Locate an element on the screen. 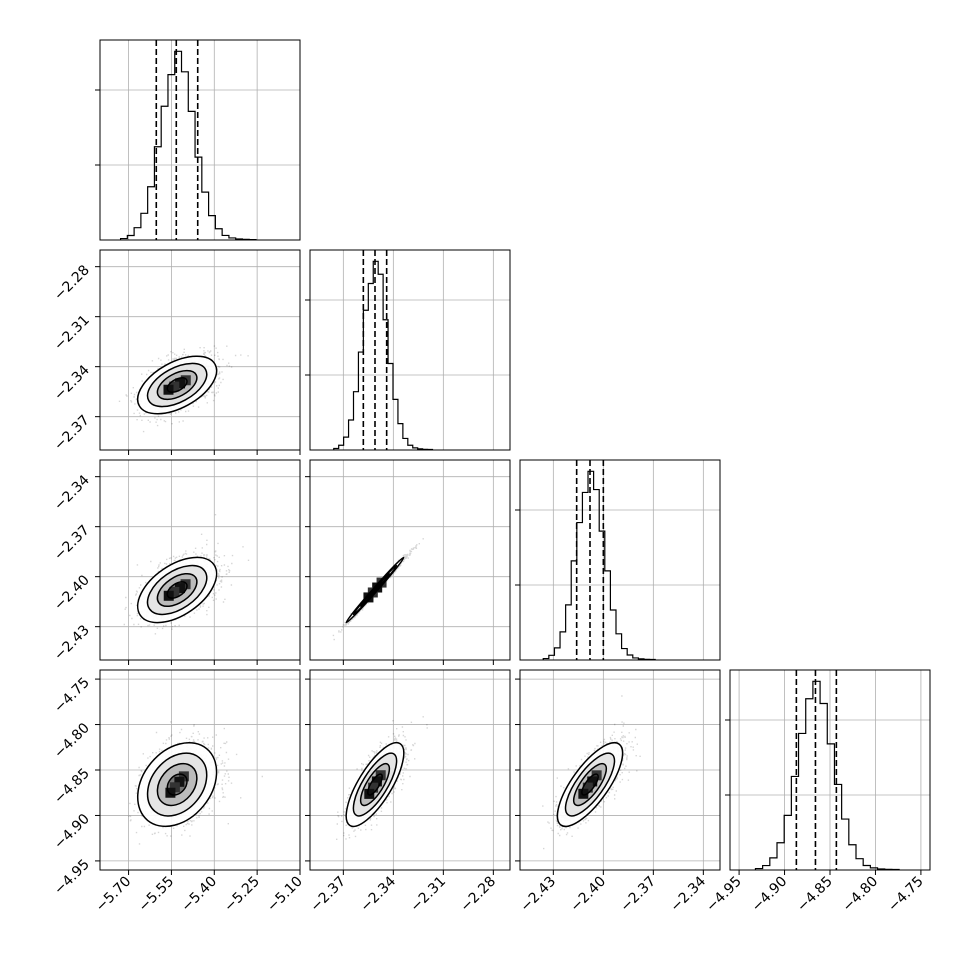 This screenshot has height=970, width=970. y-tick-label: −2.31 is located at coordinates (72, 333).